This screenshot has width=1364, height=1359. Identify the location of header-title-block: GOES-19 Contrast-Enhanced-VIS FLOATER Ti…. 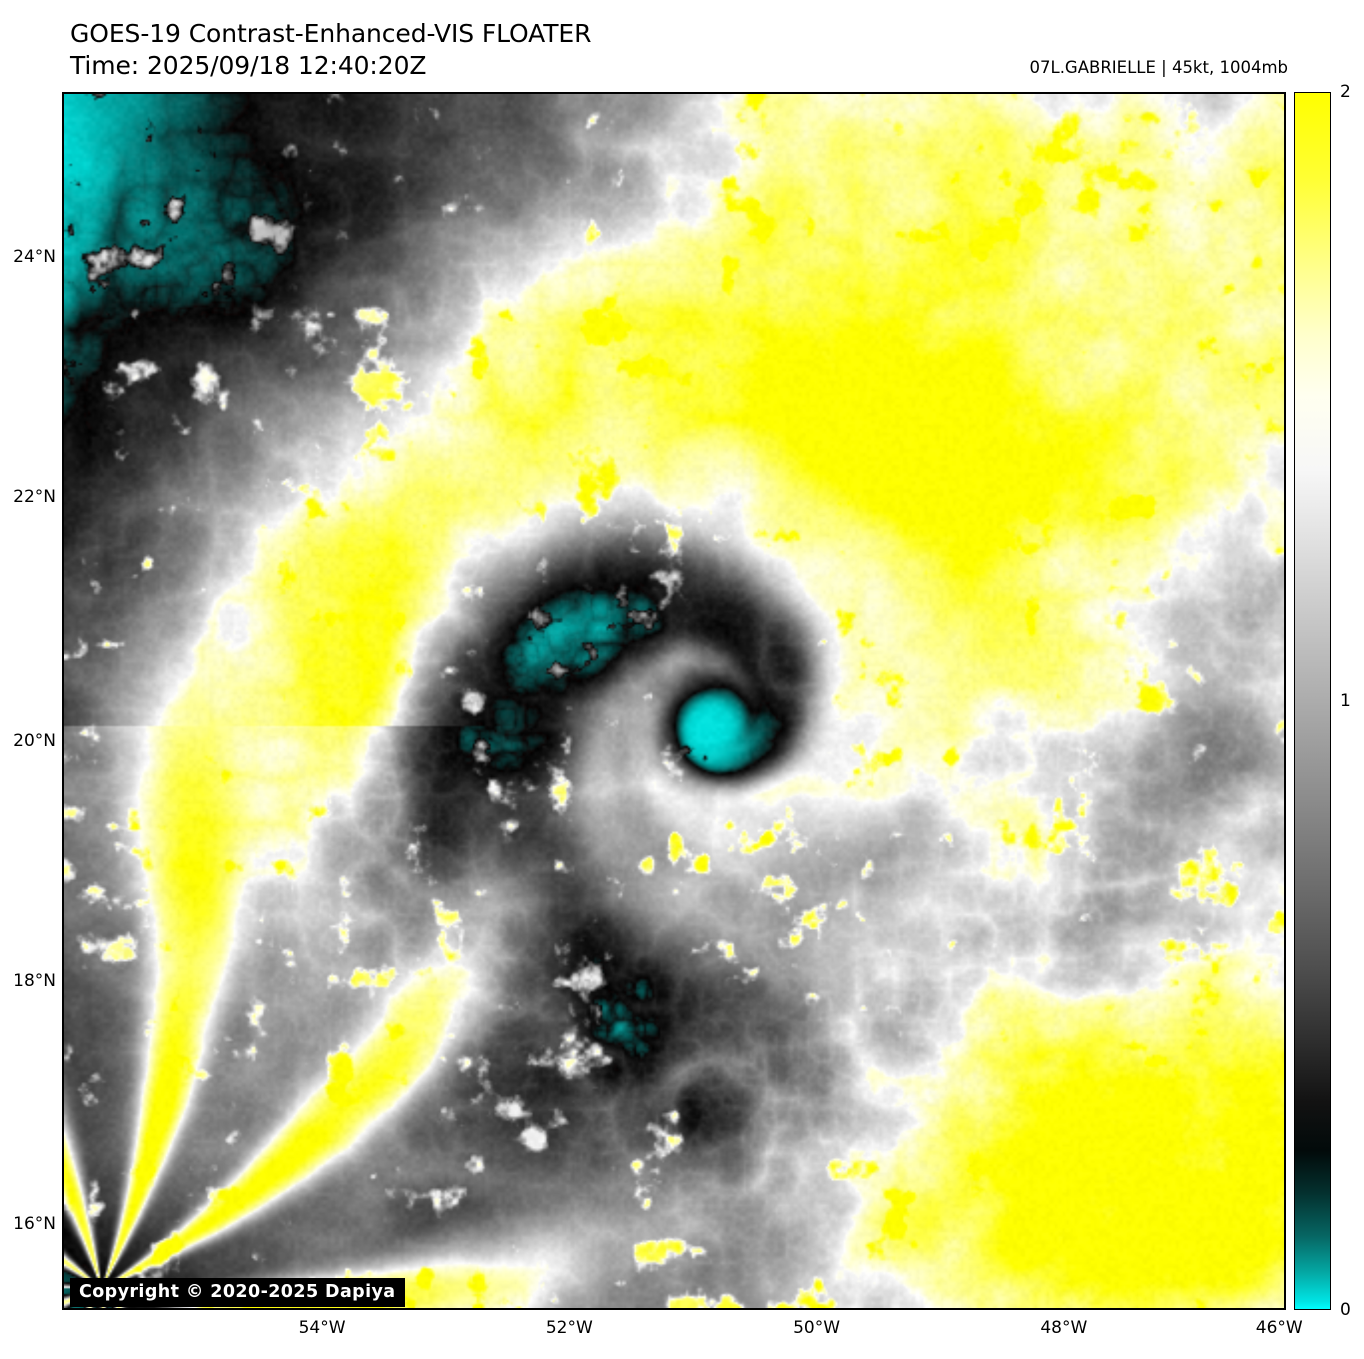
(330, 50).